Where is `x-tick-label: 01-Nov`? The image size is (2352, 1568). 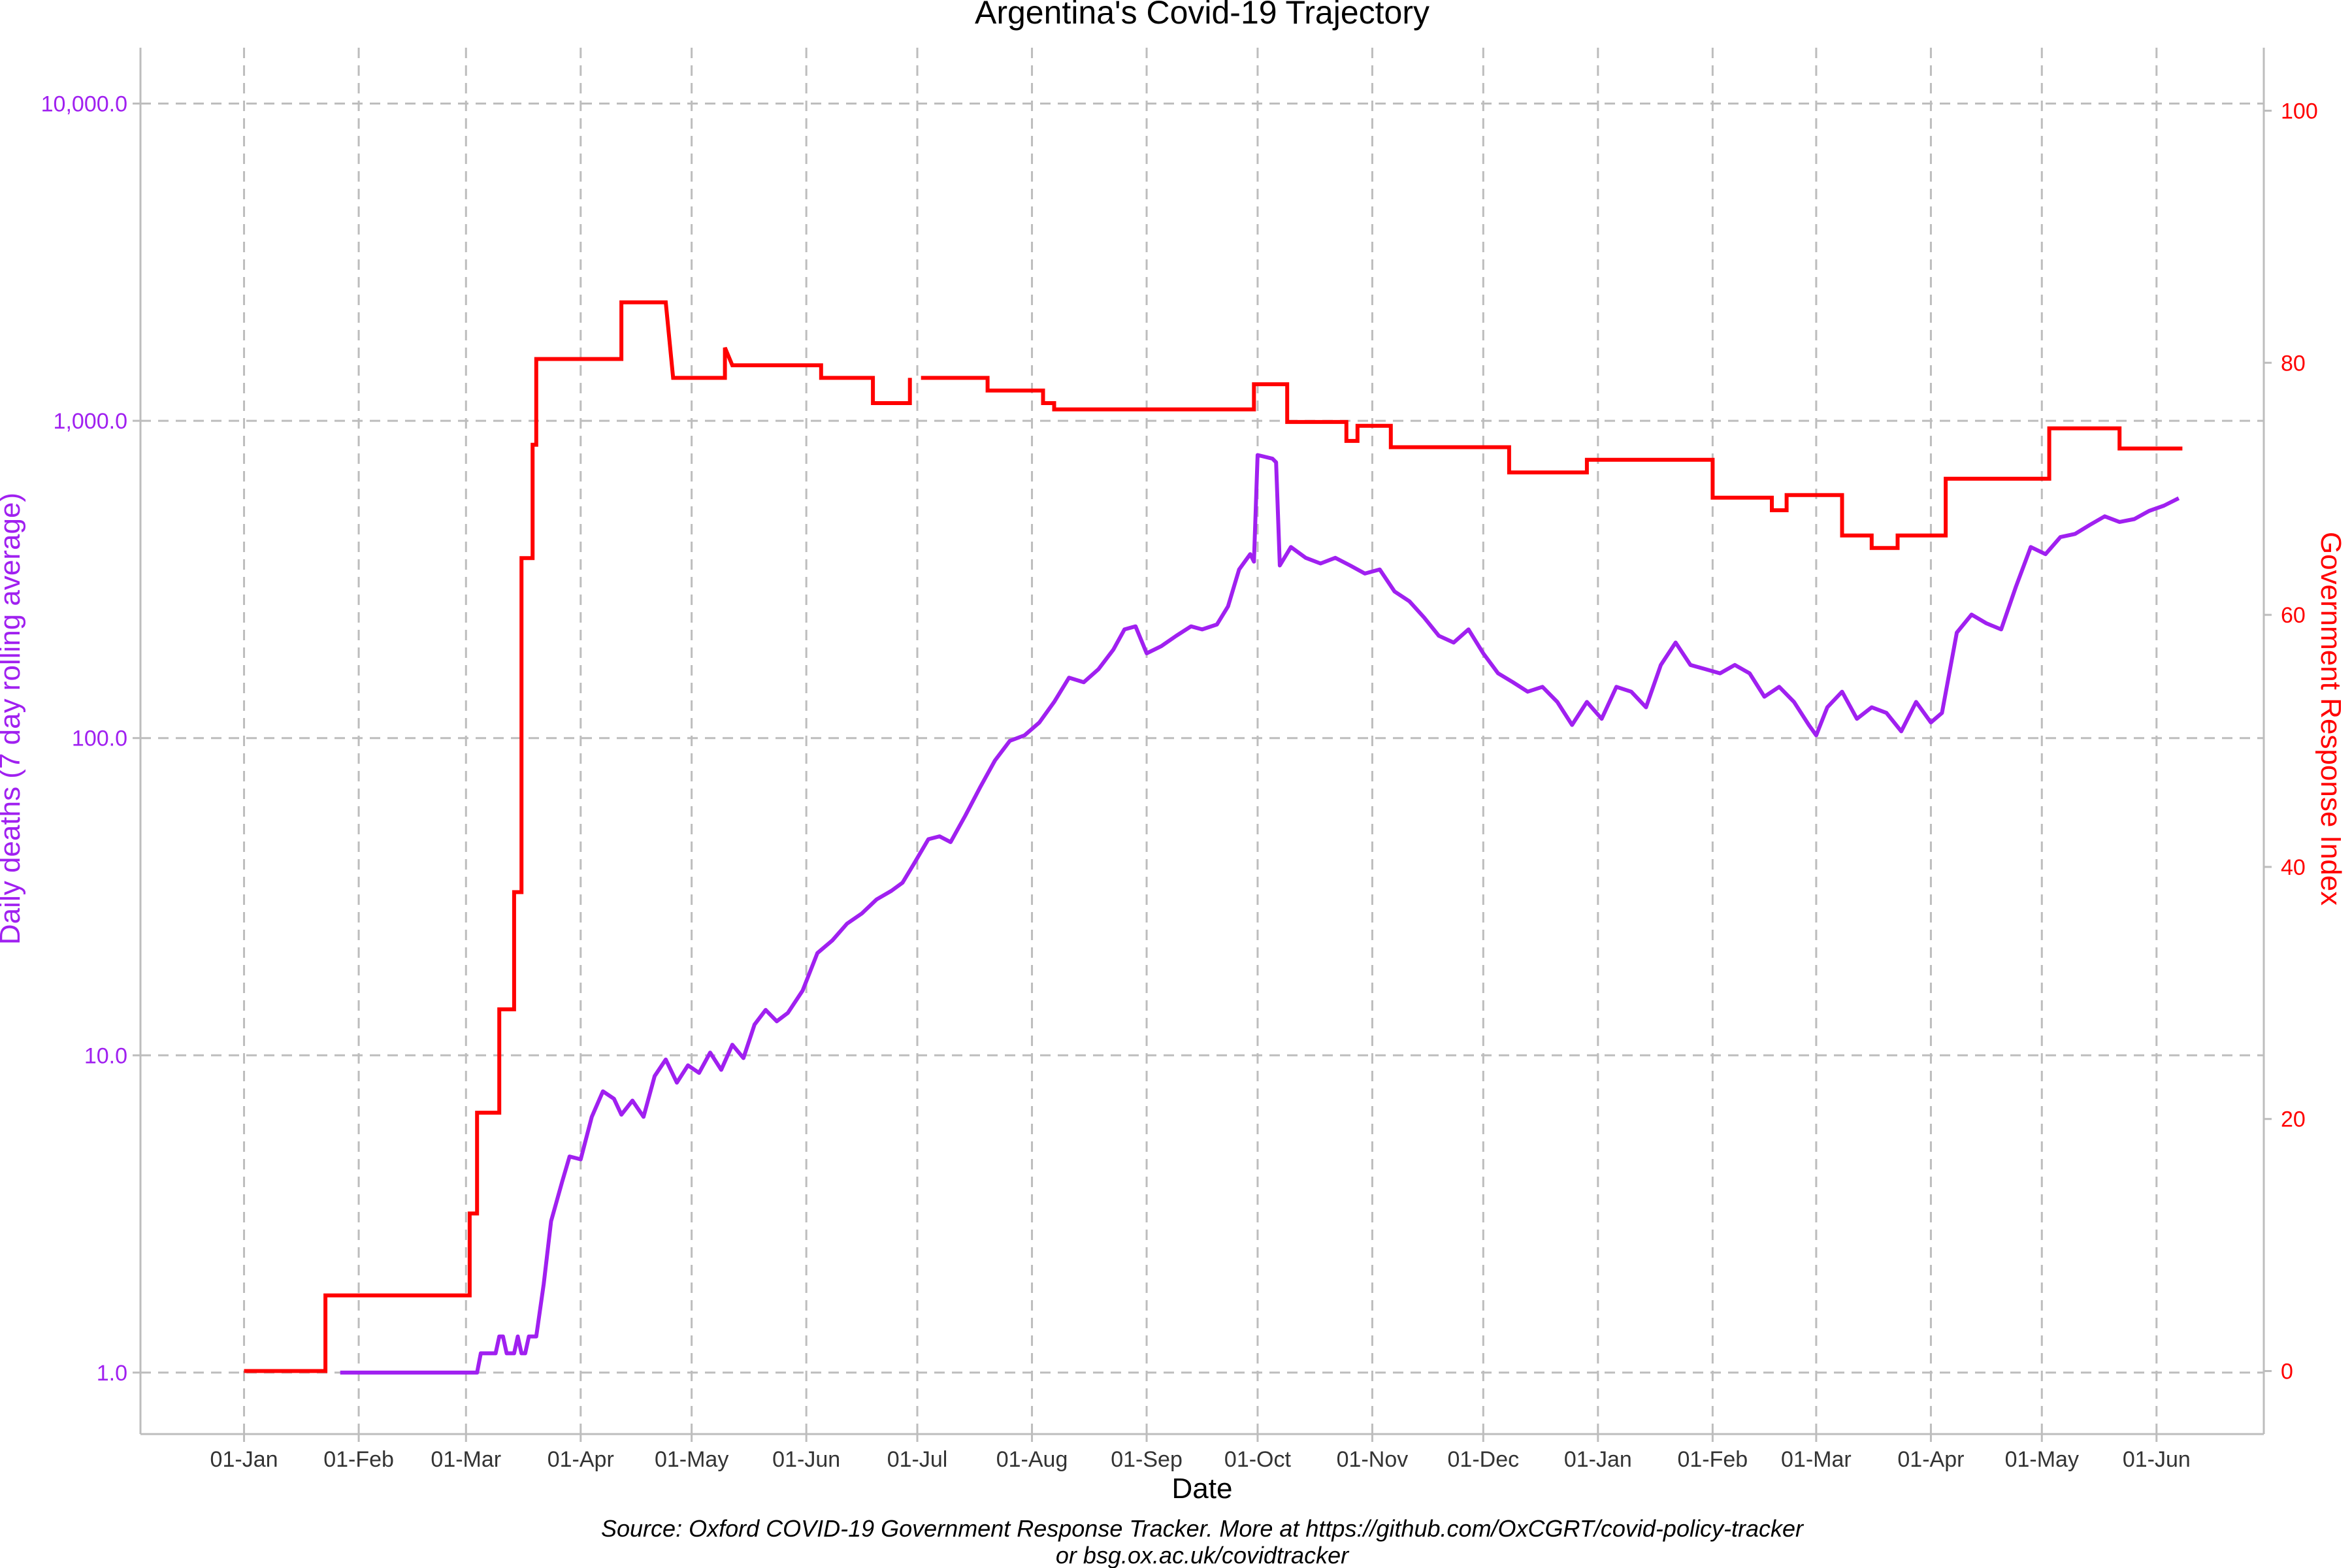
x-tick-label: 01-Nov is located at coordinates (1373, 1459).